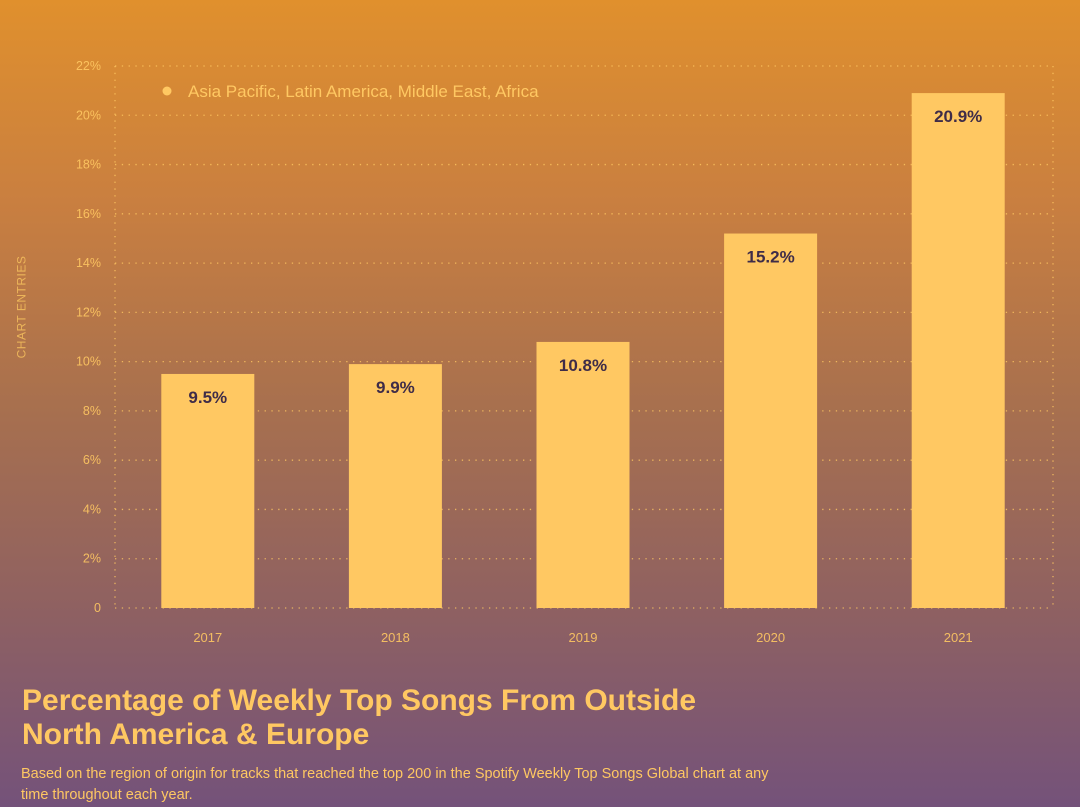 Image resolution: width=1080 pixels, height=807 pixels. I want to click on y-tick-label: 10%, so click(88, 362).